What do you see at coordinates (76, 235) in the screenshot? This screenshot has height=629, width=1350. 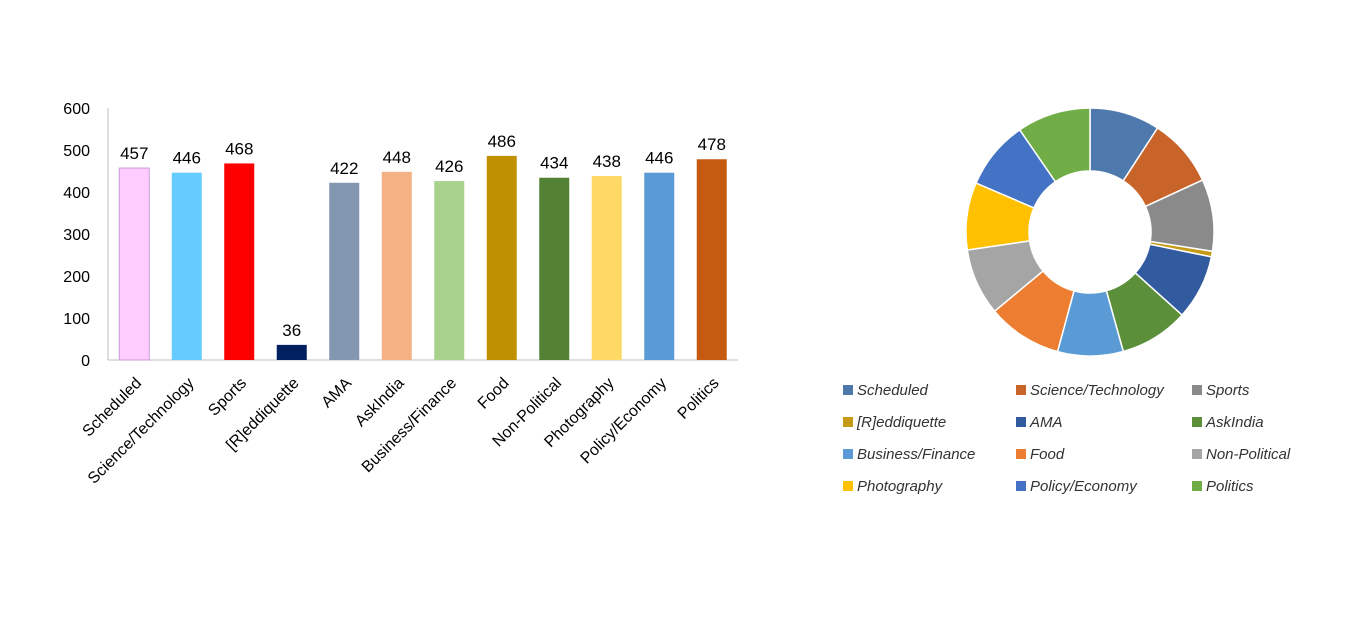 I see `y-tick-label: 300` at bounding box center [76, 235].